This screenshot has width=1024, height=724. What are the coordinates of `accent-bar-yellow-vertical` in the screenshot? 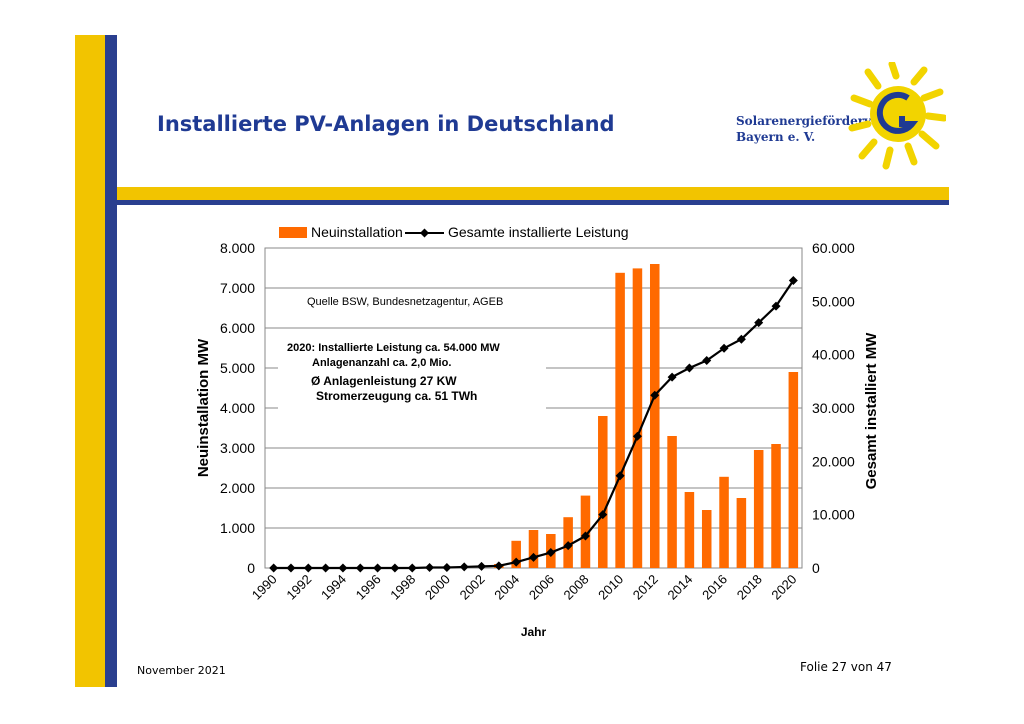 It's located at (90, 361).